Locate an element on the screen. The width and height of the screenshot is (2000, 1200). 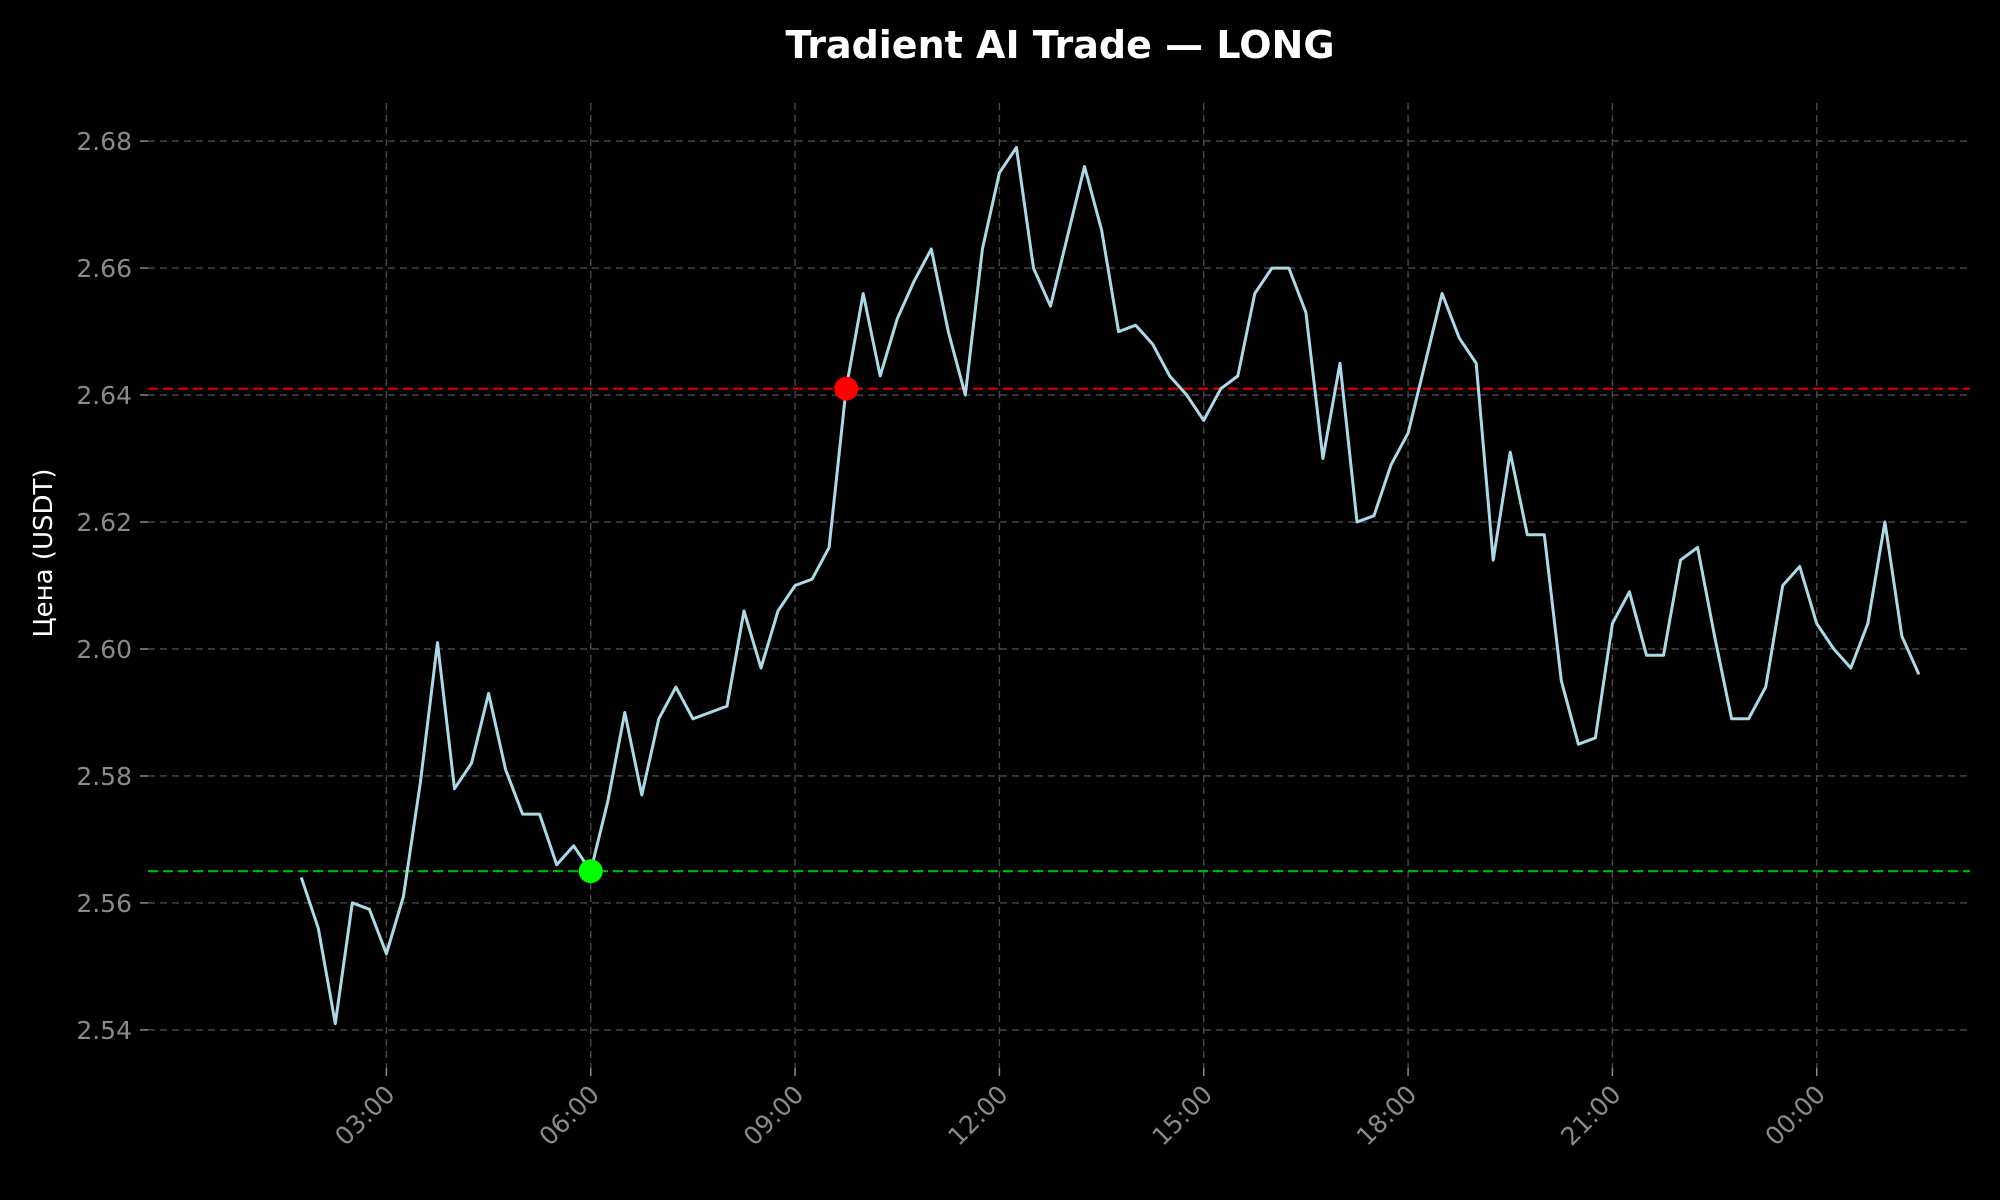
x-tick-label: 00:00 is located at coordinates (1795, 1115).